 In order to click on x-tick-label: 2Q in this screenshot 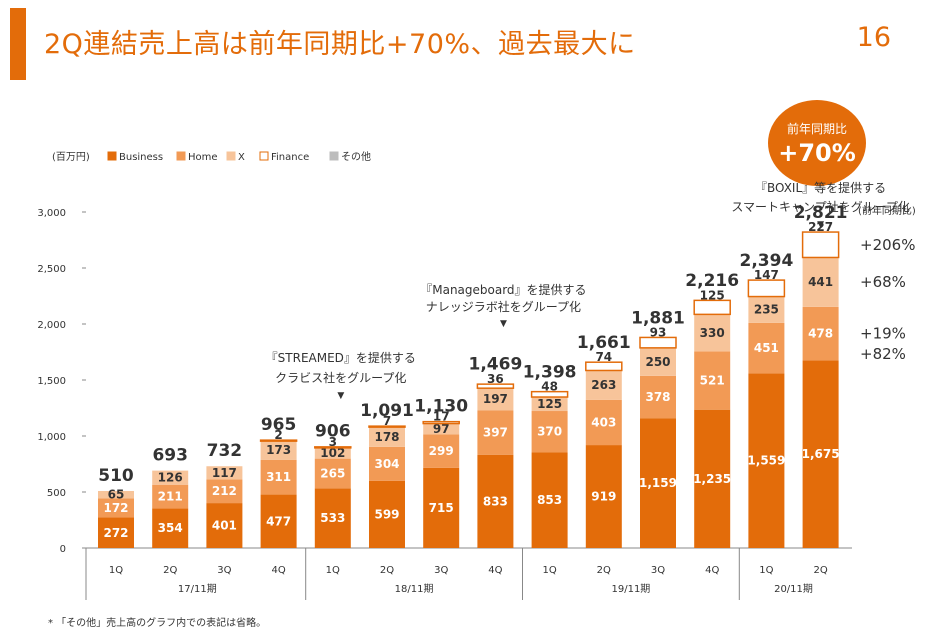, I will do `click(170, 570)`.